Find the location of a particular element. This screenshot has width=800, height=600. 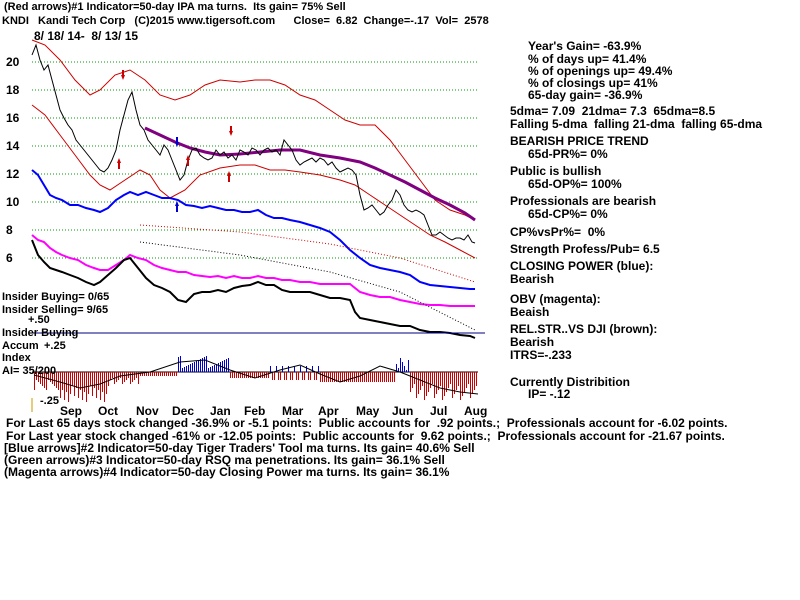

ma65-line is located at coordinates (310, 174).